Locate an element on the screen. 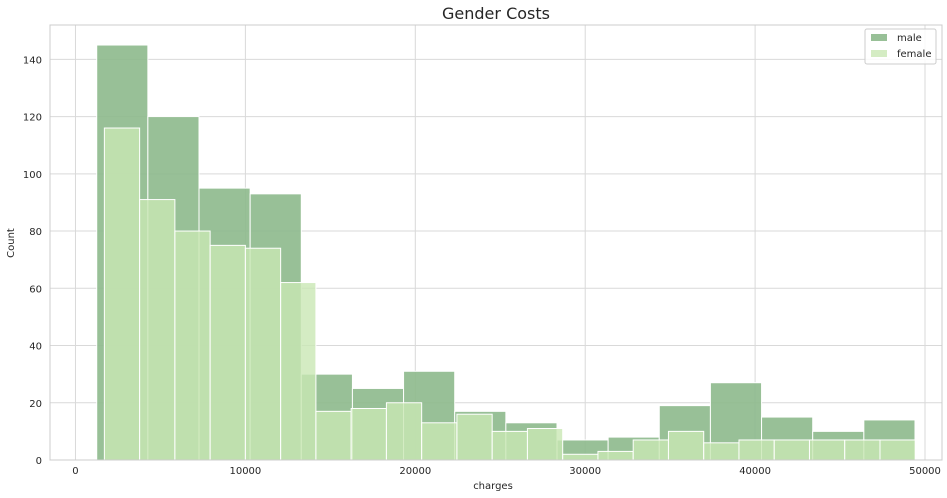 The height and width of the screenshot is (498, 947). legend-swatch-female is located at coordinates (879, 53).